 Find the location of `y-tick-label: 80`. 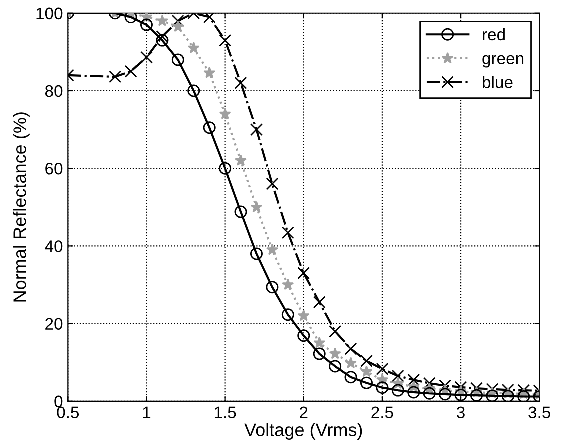

y-tick-label: 80 is located at coordinates (54, 91).